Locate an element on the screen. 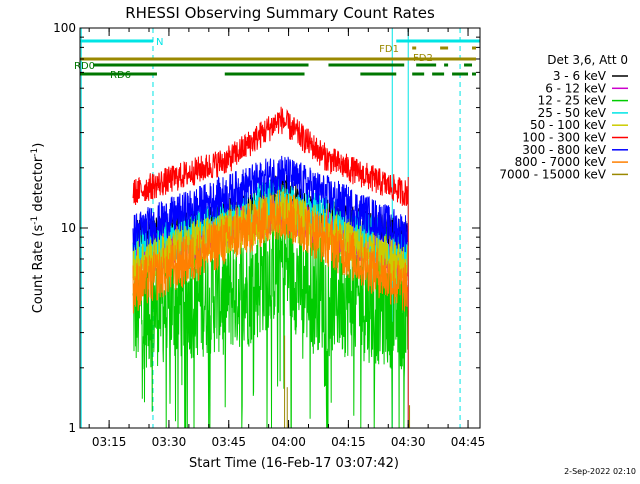 This screenshot has width=640, height=484. flag-bar-label: N is located at coordinates (159, 42).